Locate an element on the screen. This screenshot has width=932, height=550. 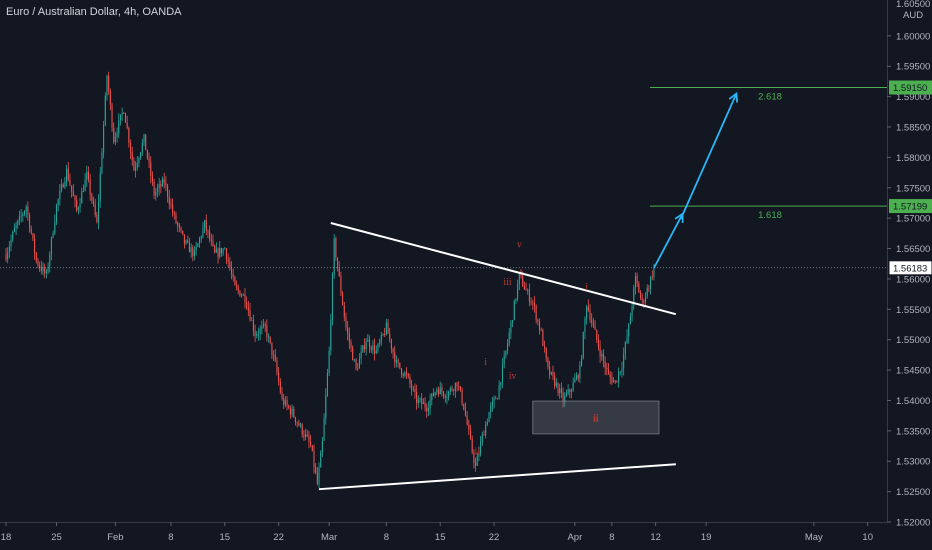
y-tick-label: 1.57500 is located at coordinates (913, 188).